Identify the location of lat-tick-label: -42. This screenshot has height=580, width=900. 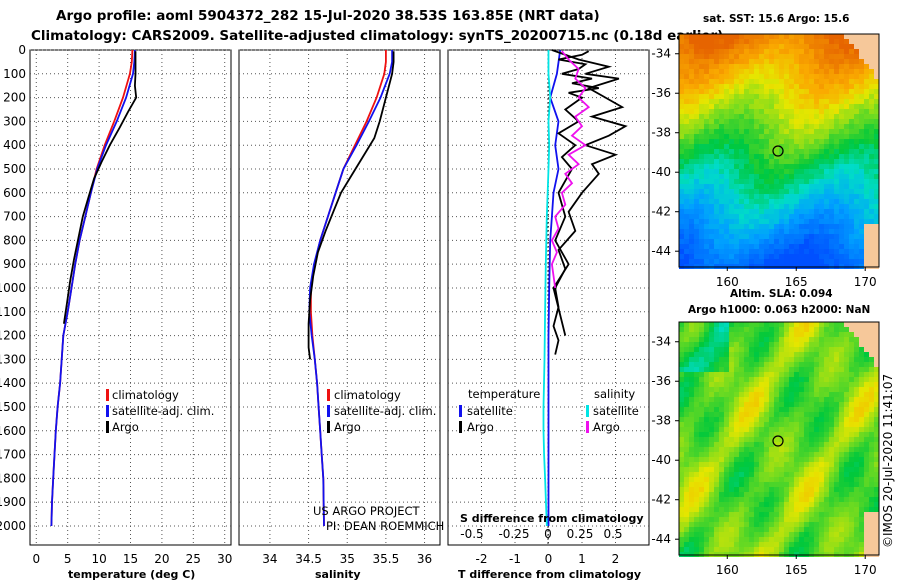
(661, 212).